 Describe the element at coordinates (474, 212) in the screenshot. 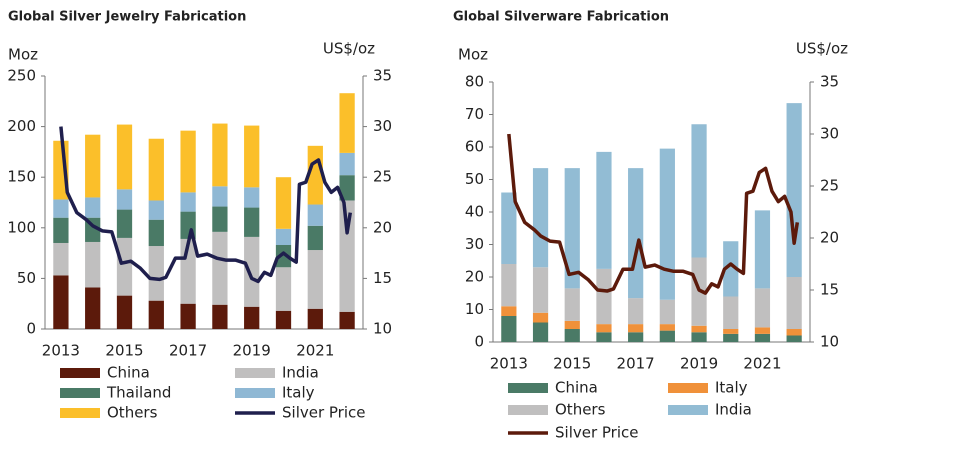

I see `y-tick-label: 40` at that location.